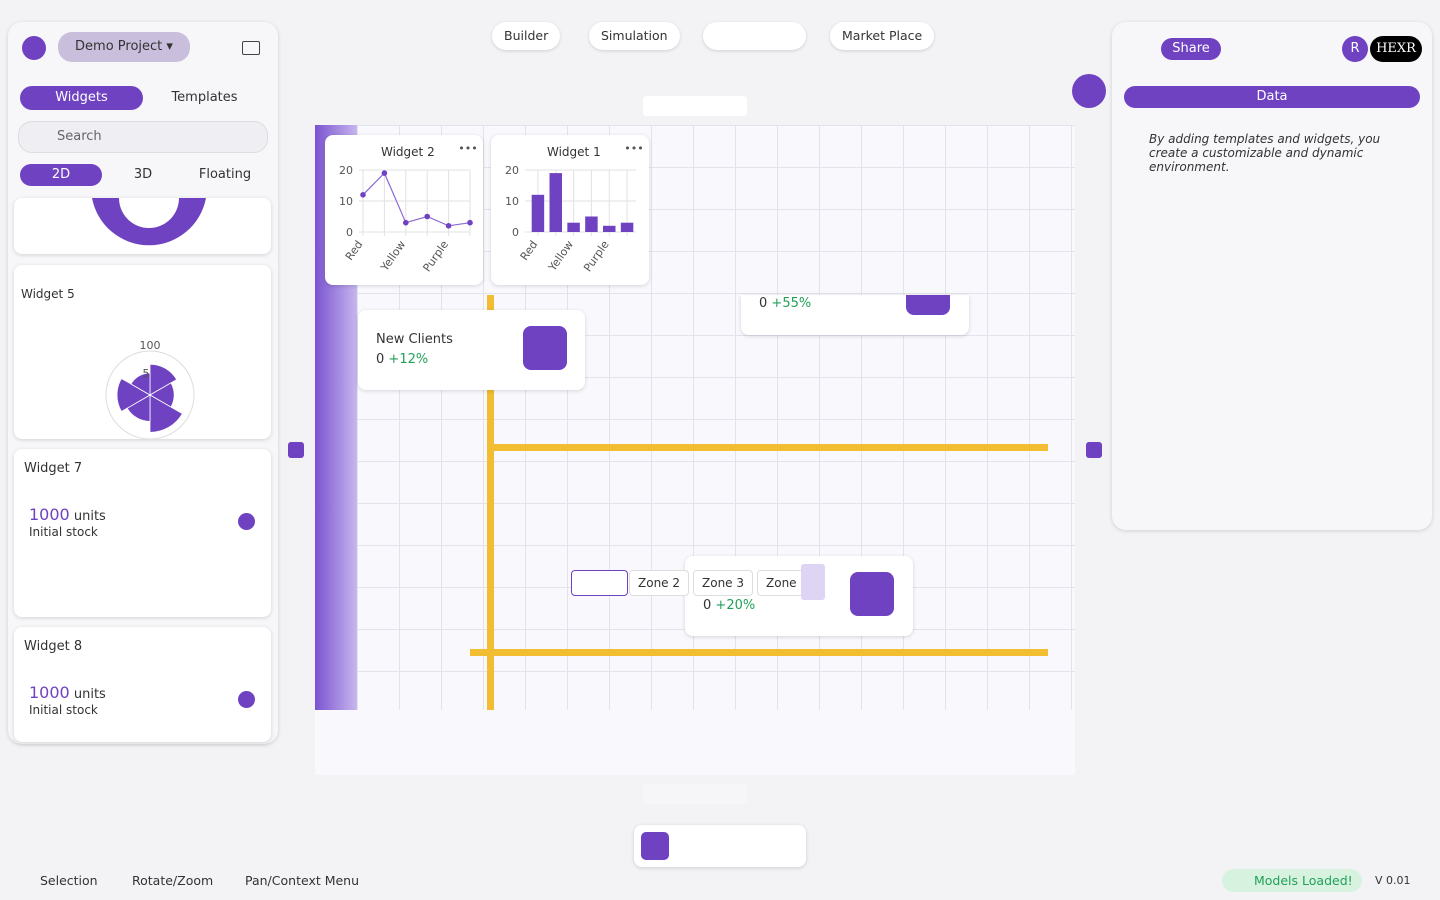  What do you see at coordinates (882, 36) in the screenshot?
I see `nav-item: Market Place` at bounding box center [882, 36].